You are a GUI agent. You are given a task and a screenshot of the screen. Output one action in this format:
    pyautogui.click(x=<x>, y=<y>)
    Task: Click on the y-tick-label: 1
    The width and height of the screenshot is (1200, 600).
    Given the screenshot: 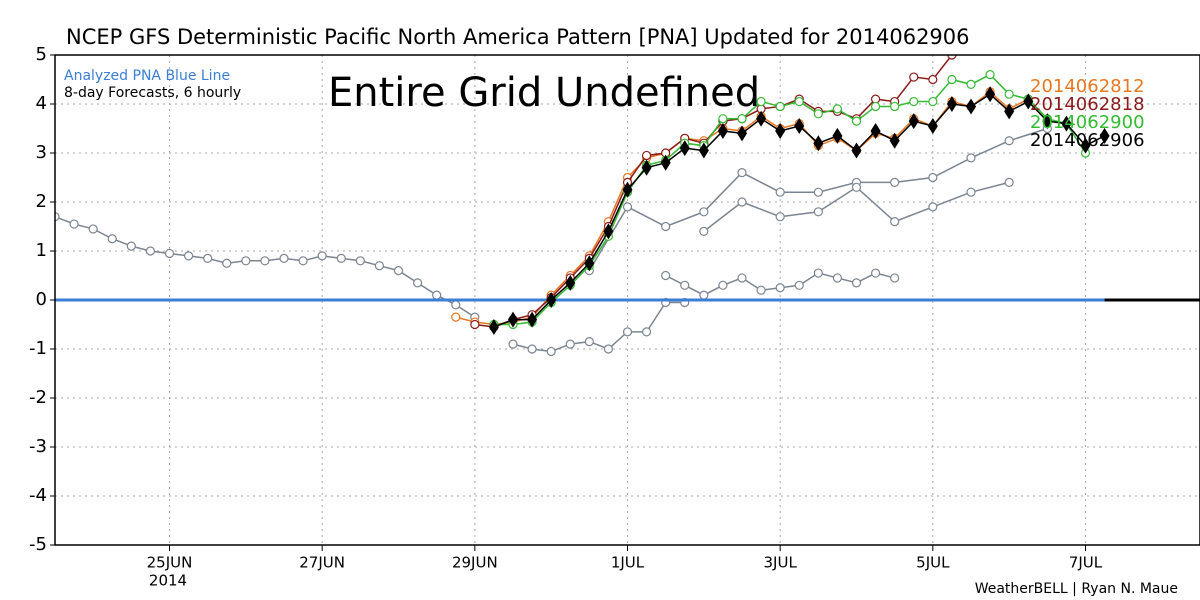 What is the action you would take?
    pyautogui.click(x=41, y=250)
    